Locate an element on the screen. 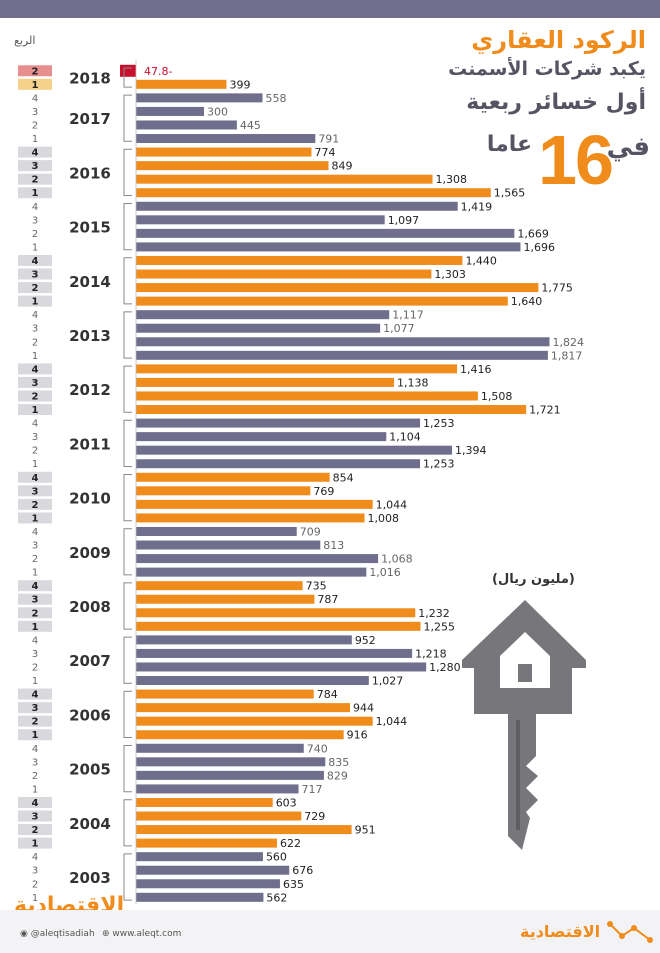  year-label: 2007 is located at coordinates (90, 661).